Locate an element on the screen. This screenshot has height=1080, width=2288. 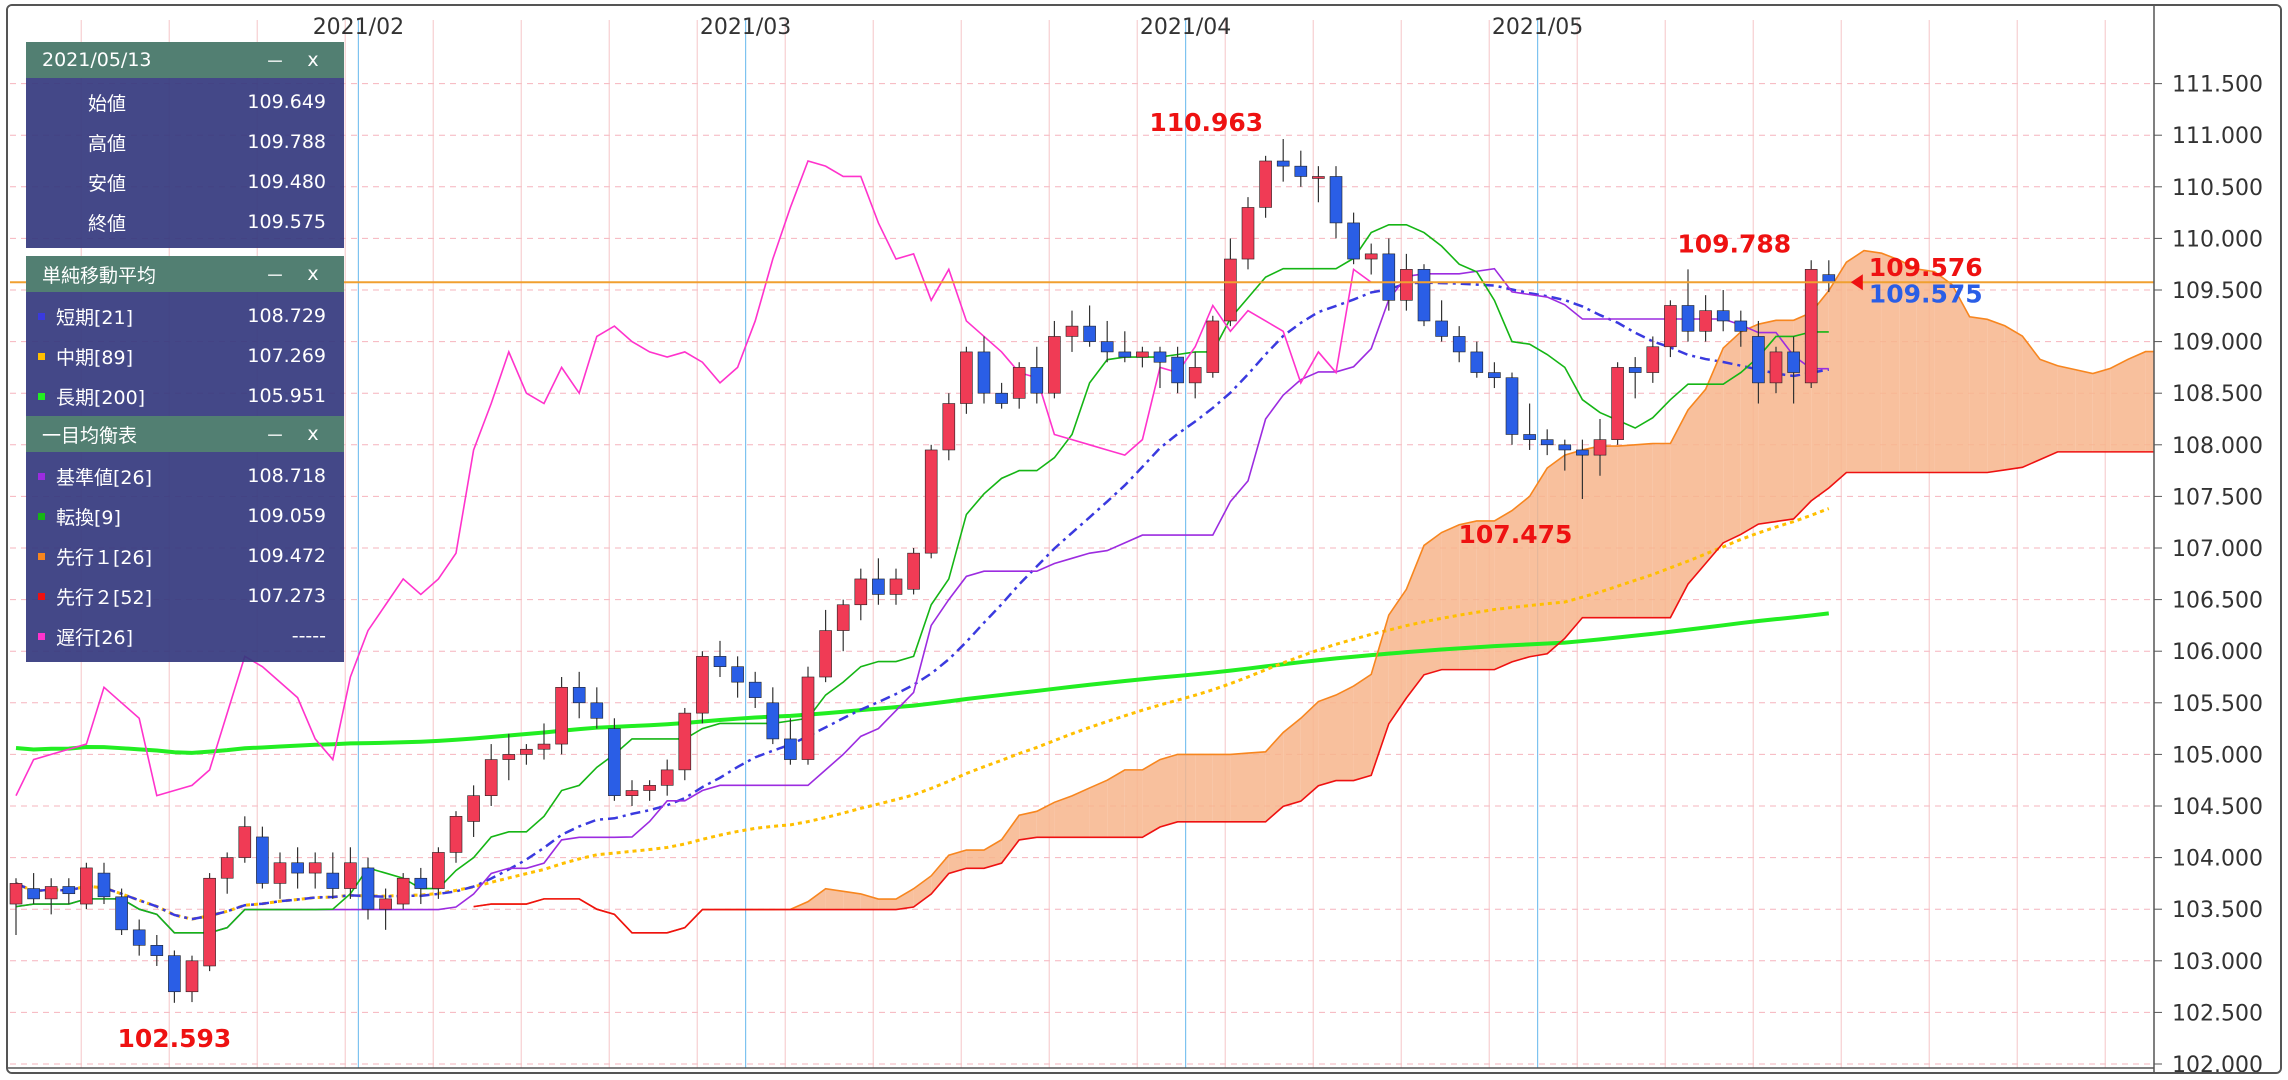
ohlc-row: 安値 109.480 is located at coordinates (185, 182).